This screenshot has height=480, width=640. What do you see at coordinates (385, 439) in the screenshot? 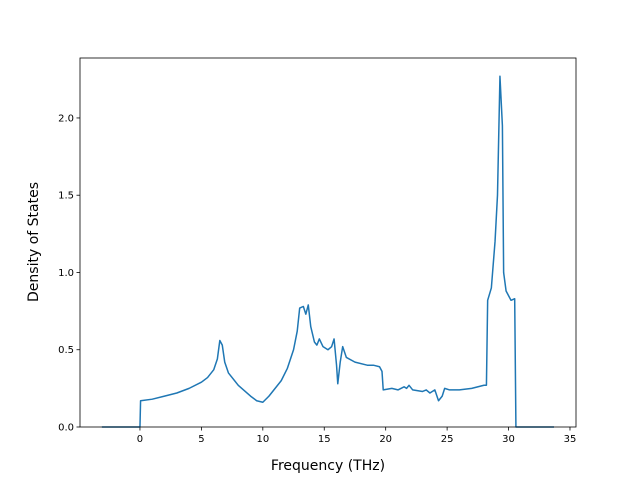
I see `x-tick-label: 20` at bounding box center [385, 439].